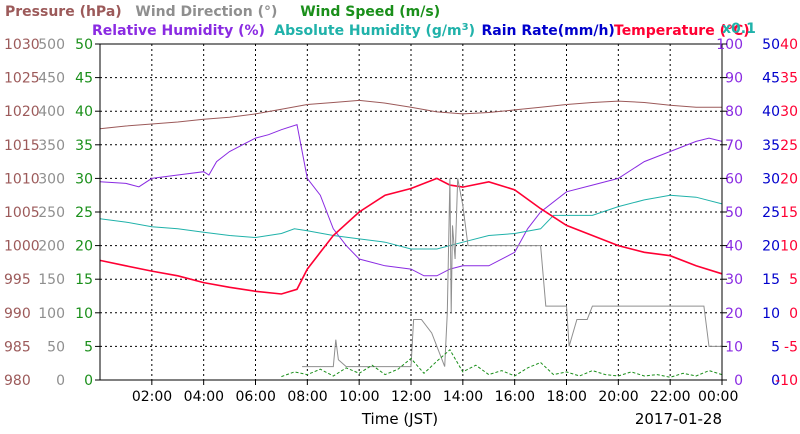 Image resolution: width=800 pixels, height=434 pixels. I want to click on left-tick-wind-direction: 350, so click(51, 146).